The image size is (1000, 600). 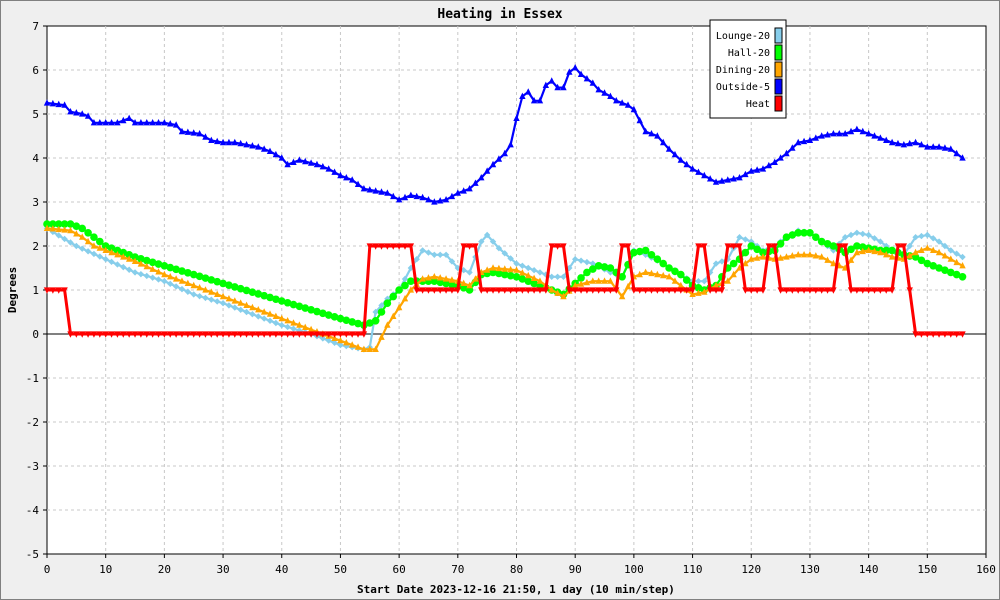 What do you see at coordinates (778, 86) in the screenshot?
I see `legend-swatch` at bounding box center [778, 86].